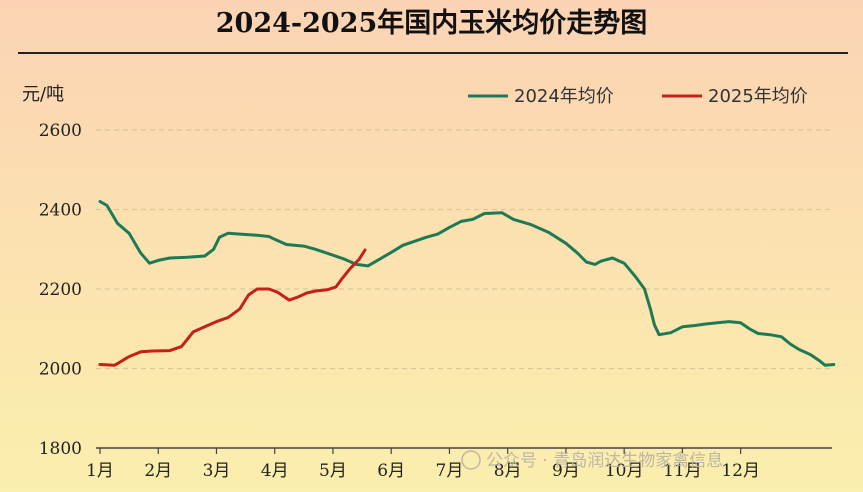 The height and width of the screenshot is (492, 863). I want to click on x-tick-label: 4月, so click(275, 471).